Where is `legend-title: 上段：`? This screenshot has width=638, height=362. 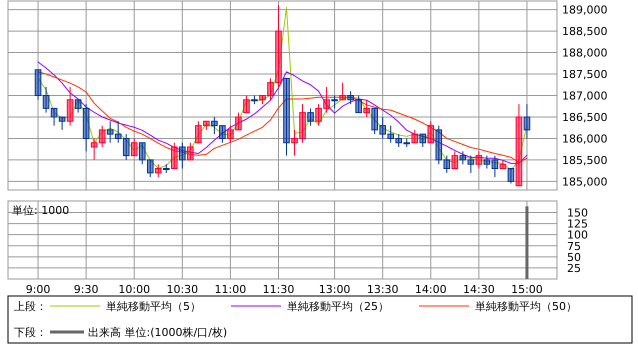
legend-title: 上段： is located at coordinates (30, 306).